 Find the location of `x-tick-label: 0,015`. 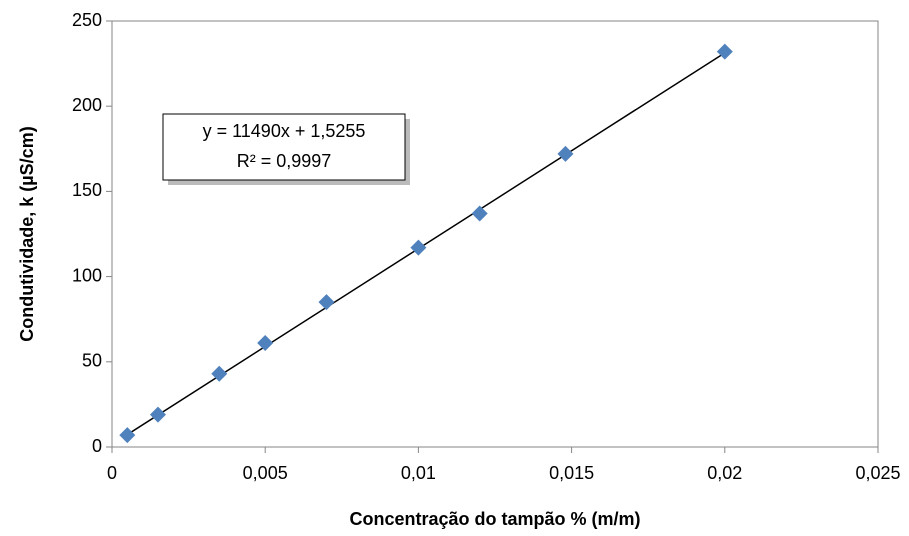

x-tick-label: 0,015 is located at coordinates (571, 473).